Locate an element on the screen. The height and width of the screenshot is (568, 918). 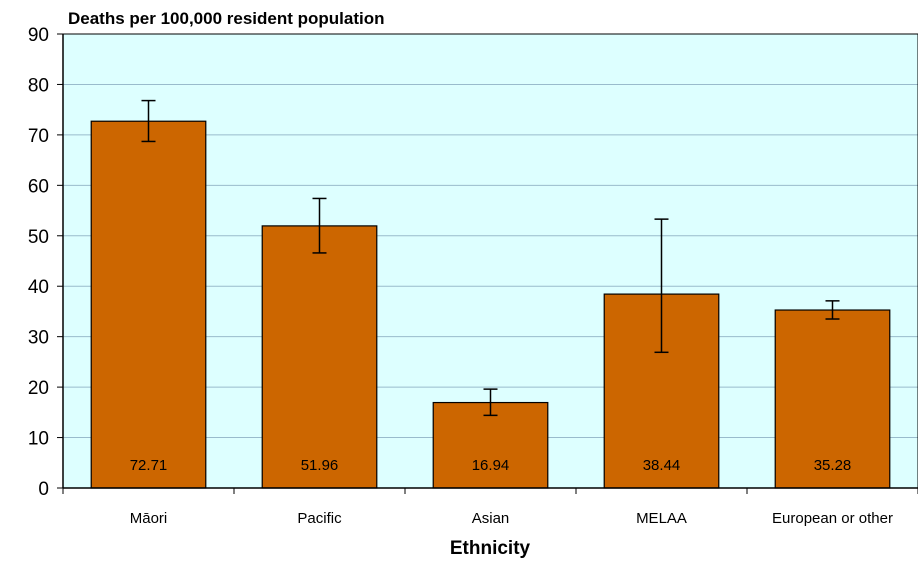
y-tick-label: 80 is located at coordinates (38, 85).